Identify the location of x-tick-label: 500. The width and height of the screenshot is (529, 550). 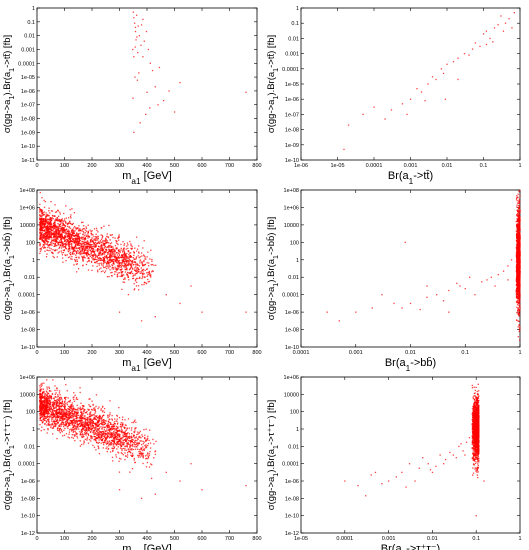
(174, 166).